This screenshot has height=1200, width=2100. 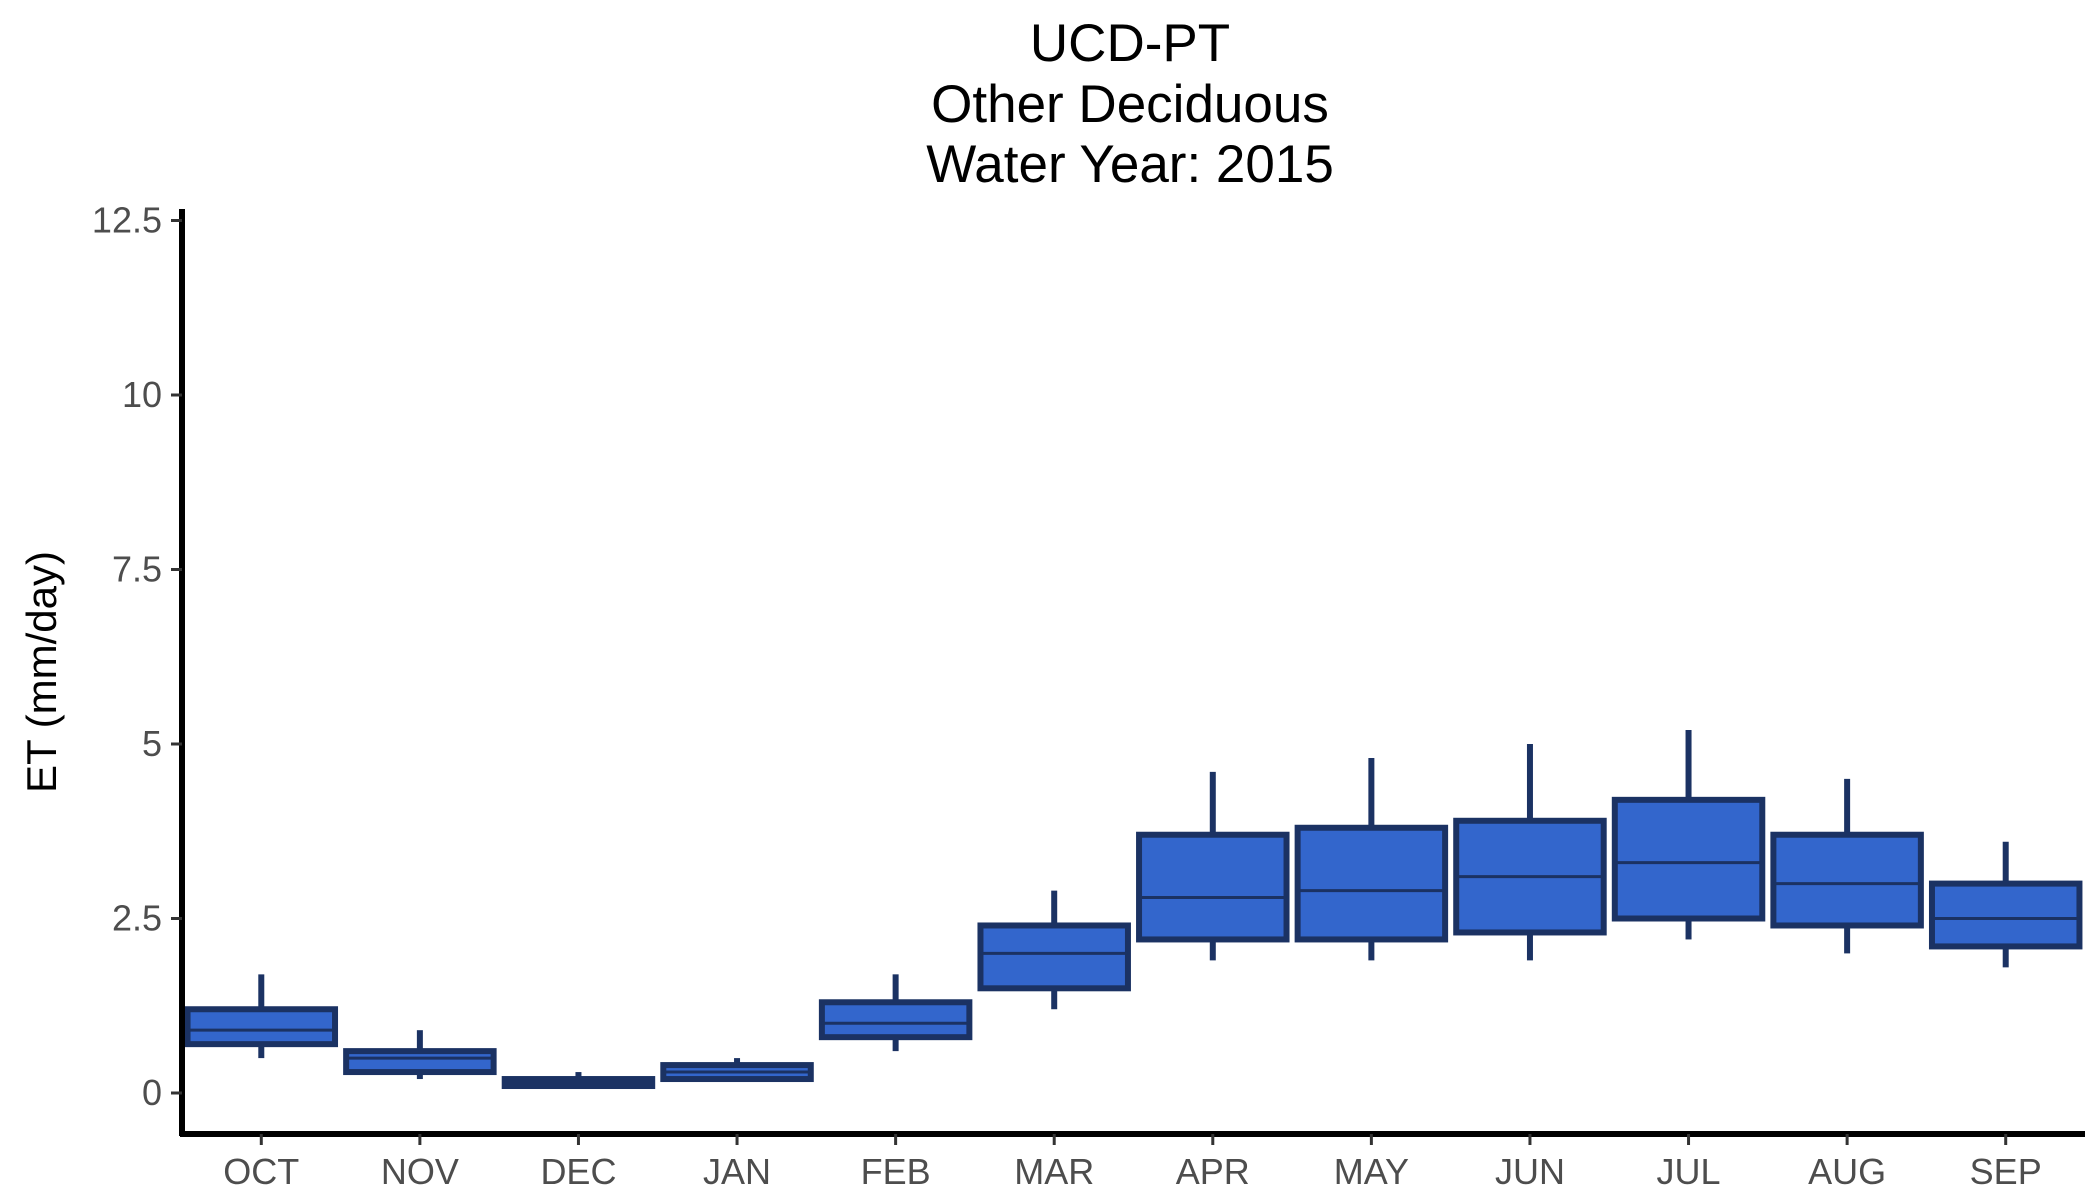 I want to click on box-jan, so click(x=737, y=1070).